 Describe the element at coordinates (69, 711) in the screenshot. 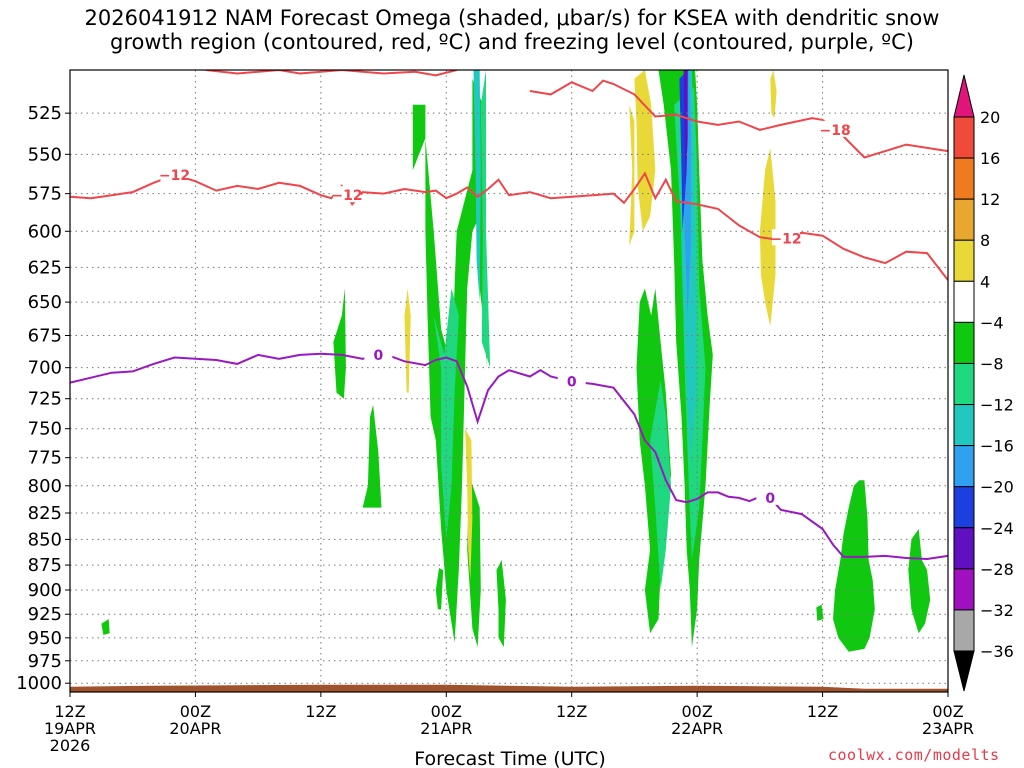

I see `x-tick-label-0-1: 12Z` at that location.